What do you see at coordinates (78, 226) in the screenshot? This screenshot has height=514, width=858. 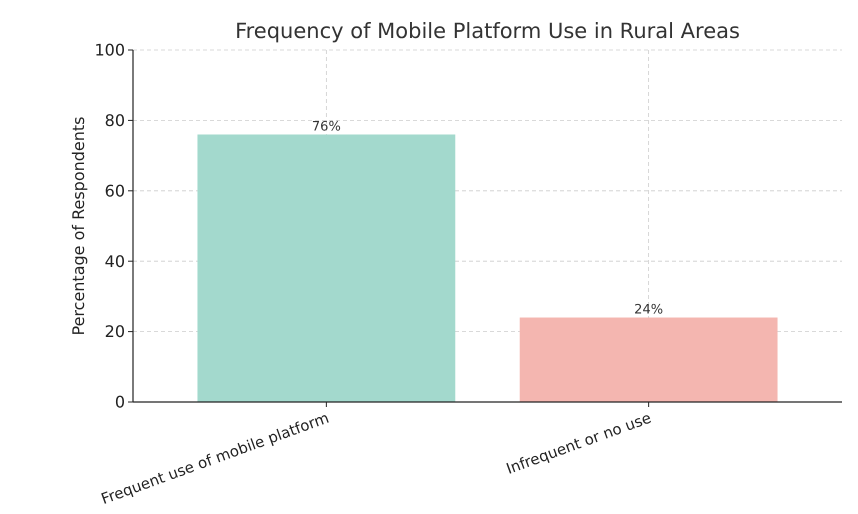 I see `y-axis-title: Percentage of Respondents` at bounding box center [78, 226].